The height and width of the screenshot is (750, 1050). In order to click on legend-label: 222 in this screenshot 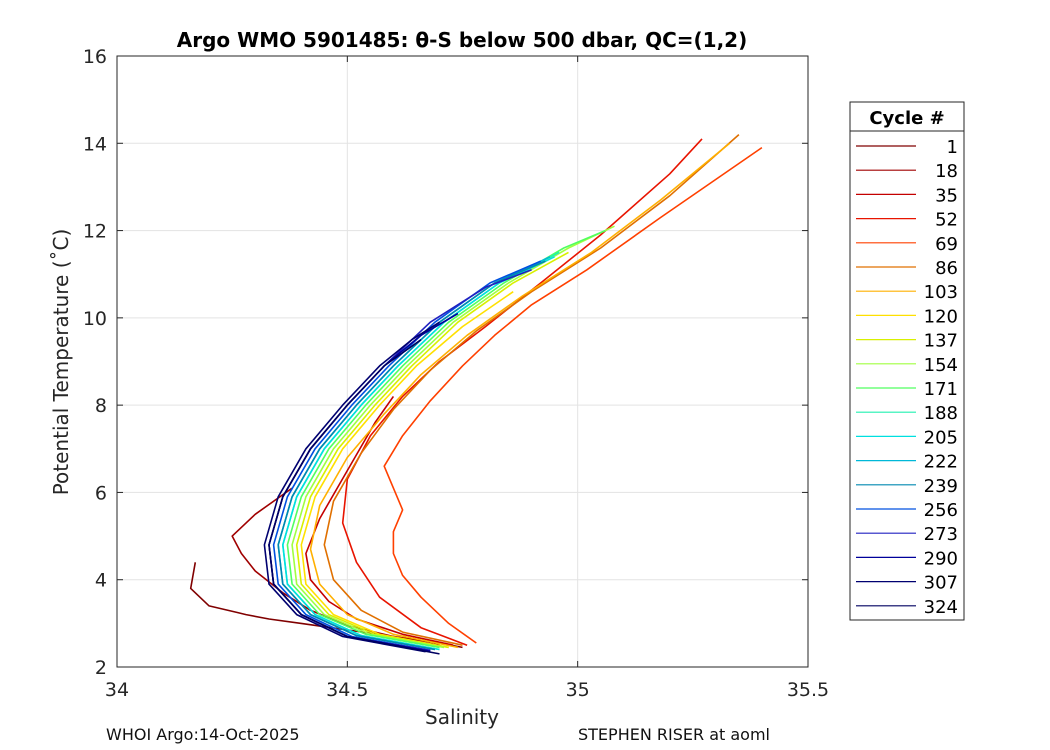, I will do `click(941, 462)`.